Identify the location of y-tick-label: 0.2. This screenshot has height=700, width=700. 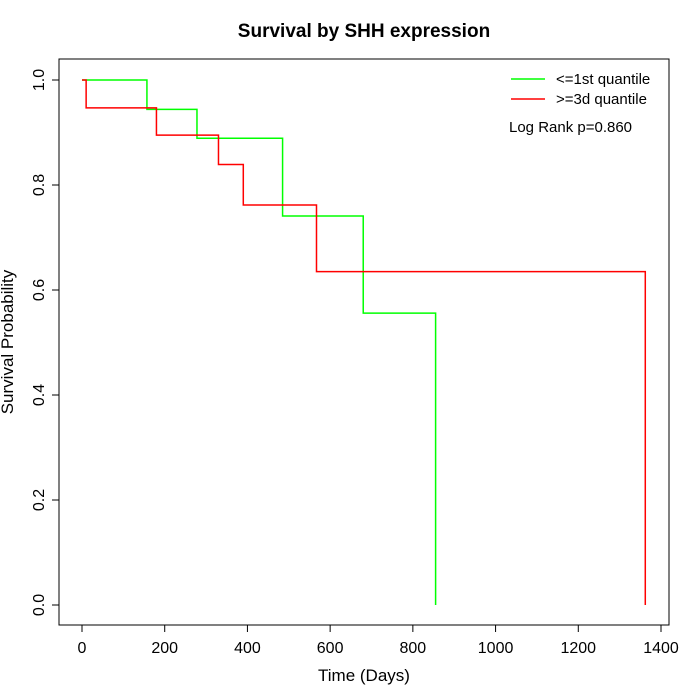
(39, 500).